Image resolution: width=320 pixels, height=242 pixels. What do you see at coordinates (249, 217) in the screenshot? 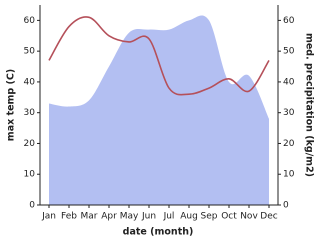
I see `x-tick-label: Nov` at bounding box center [249, 217].